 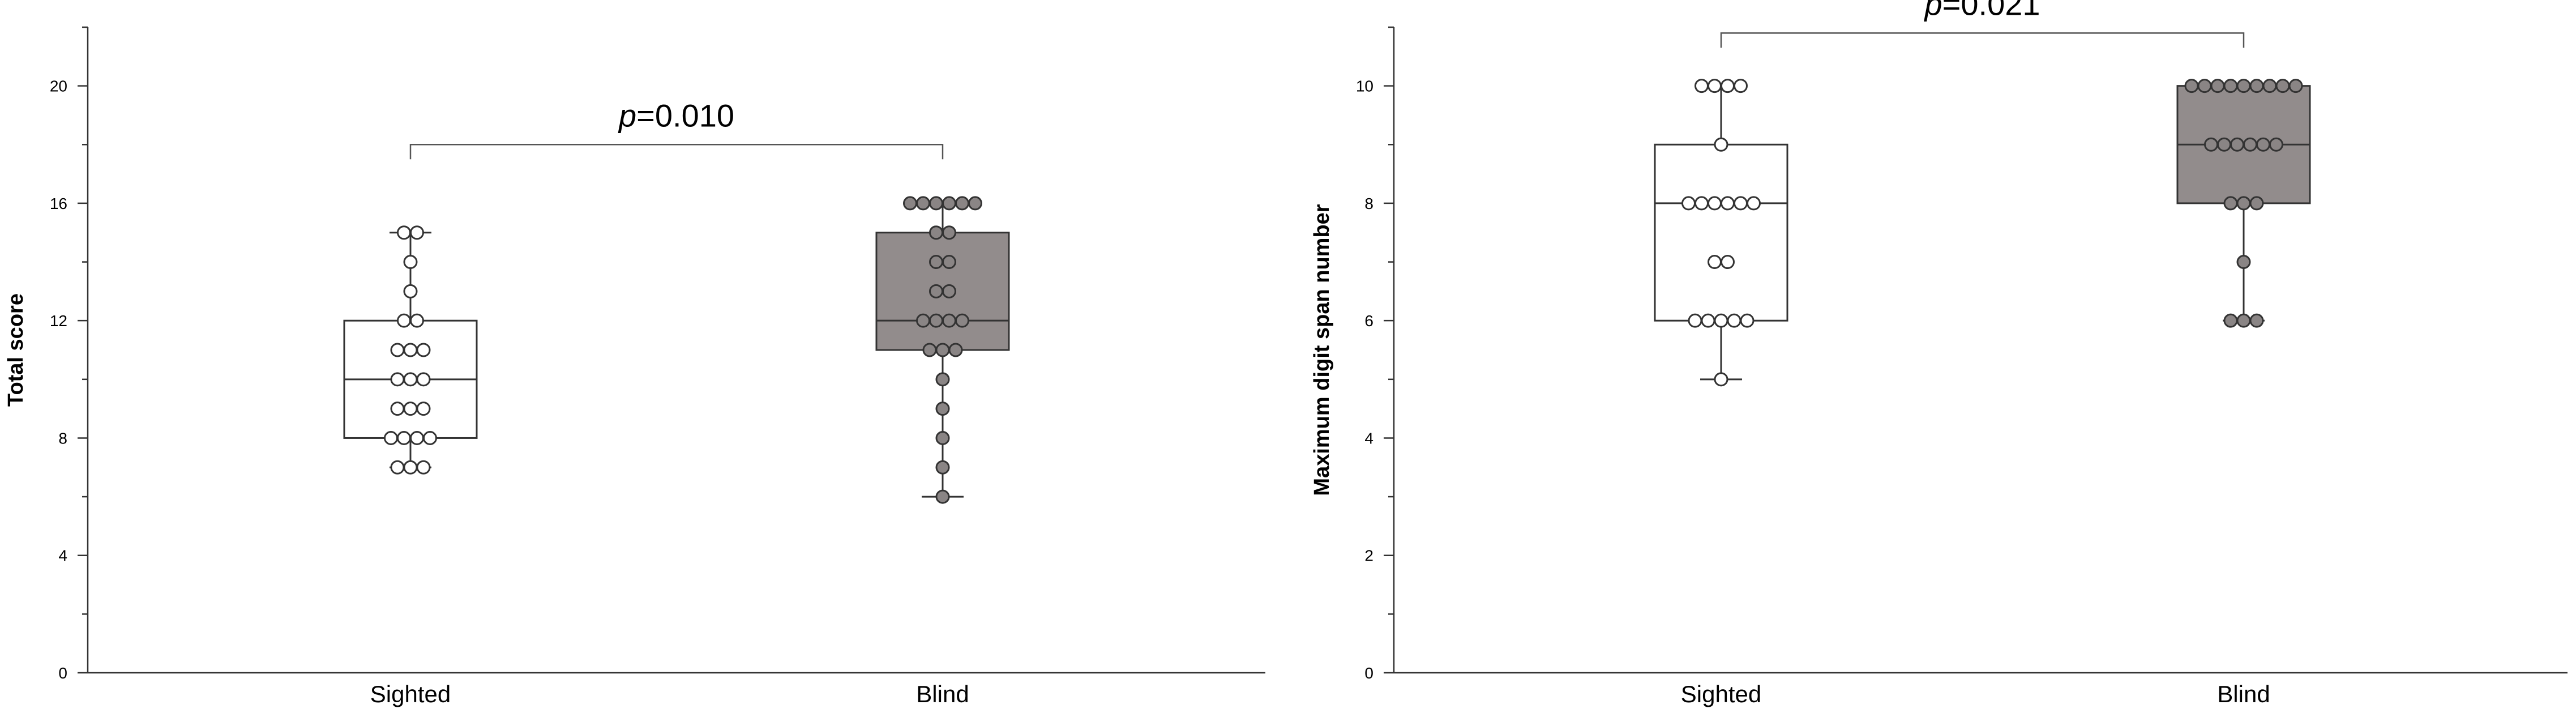 I want to click on p-value: =0.010, so click(x=685, y=115).